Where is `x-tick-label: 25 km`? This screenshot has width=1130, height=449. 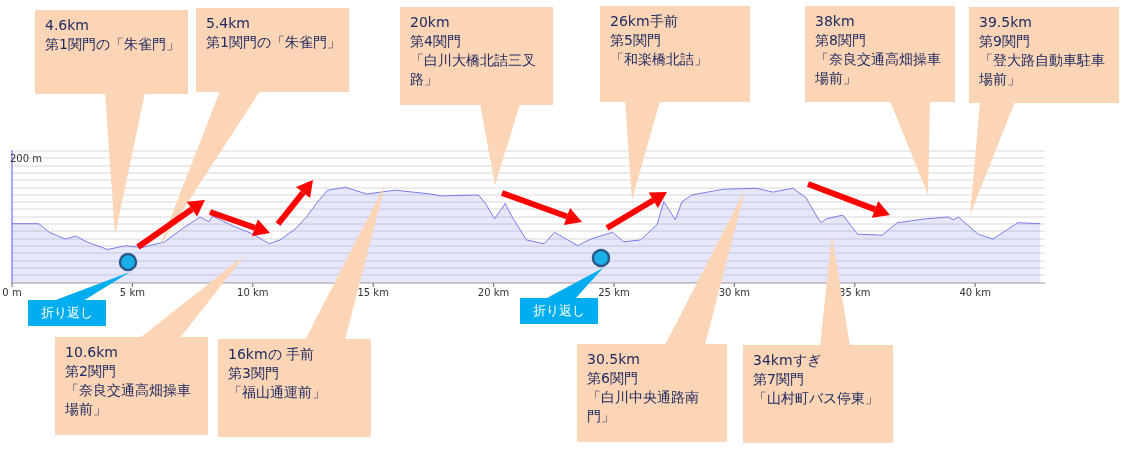 x-tick-label: 25 km is located at coordinates (614, 293).